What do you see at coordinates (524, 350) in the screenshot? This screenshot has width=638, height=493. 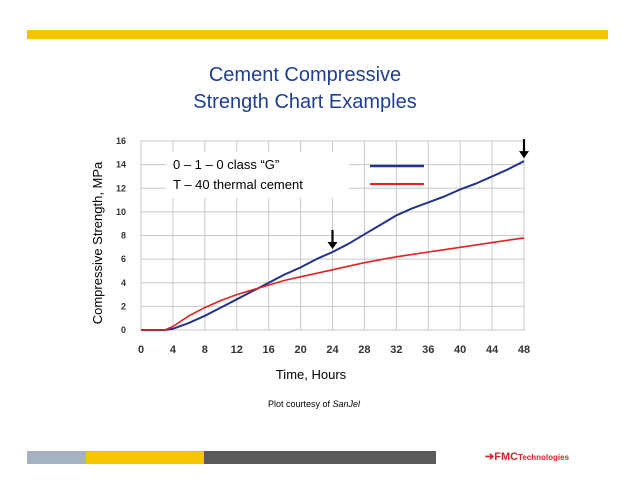 I see `x-tick-label-48: 48` at bounding box center [524, 350].